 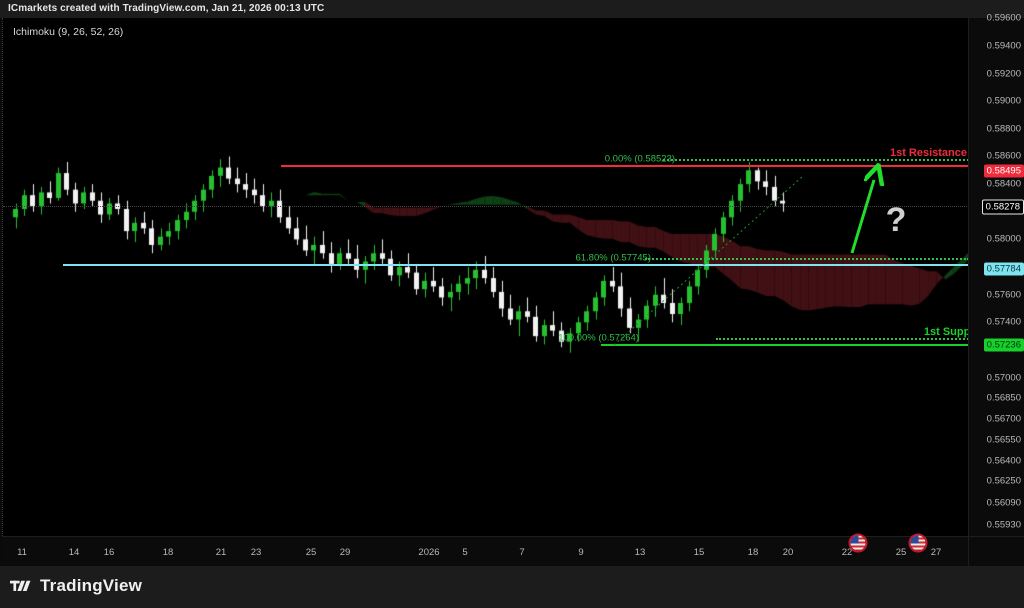 What do you see at coordinates (1003, 129) in the screenshot?
I see `price-tick: 0.58800` at bounding box center [1003, 129].